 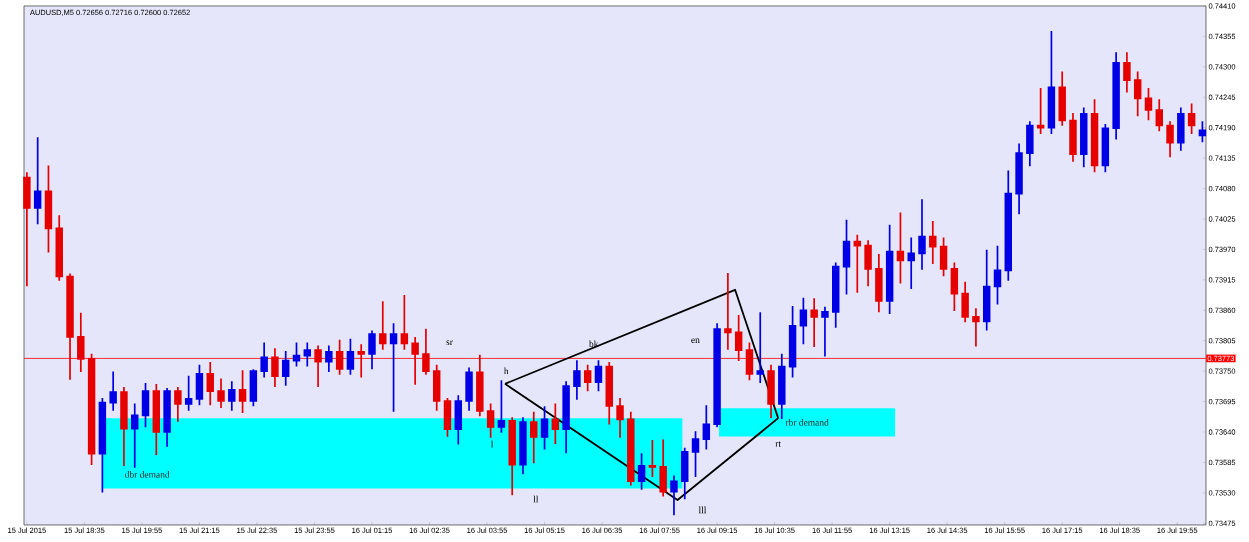 I want to click on annotation: rt, so click(x=778, y=444).